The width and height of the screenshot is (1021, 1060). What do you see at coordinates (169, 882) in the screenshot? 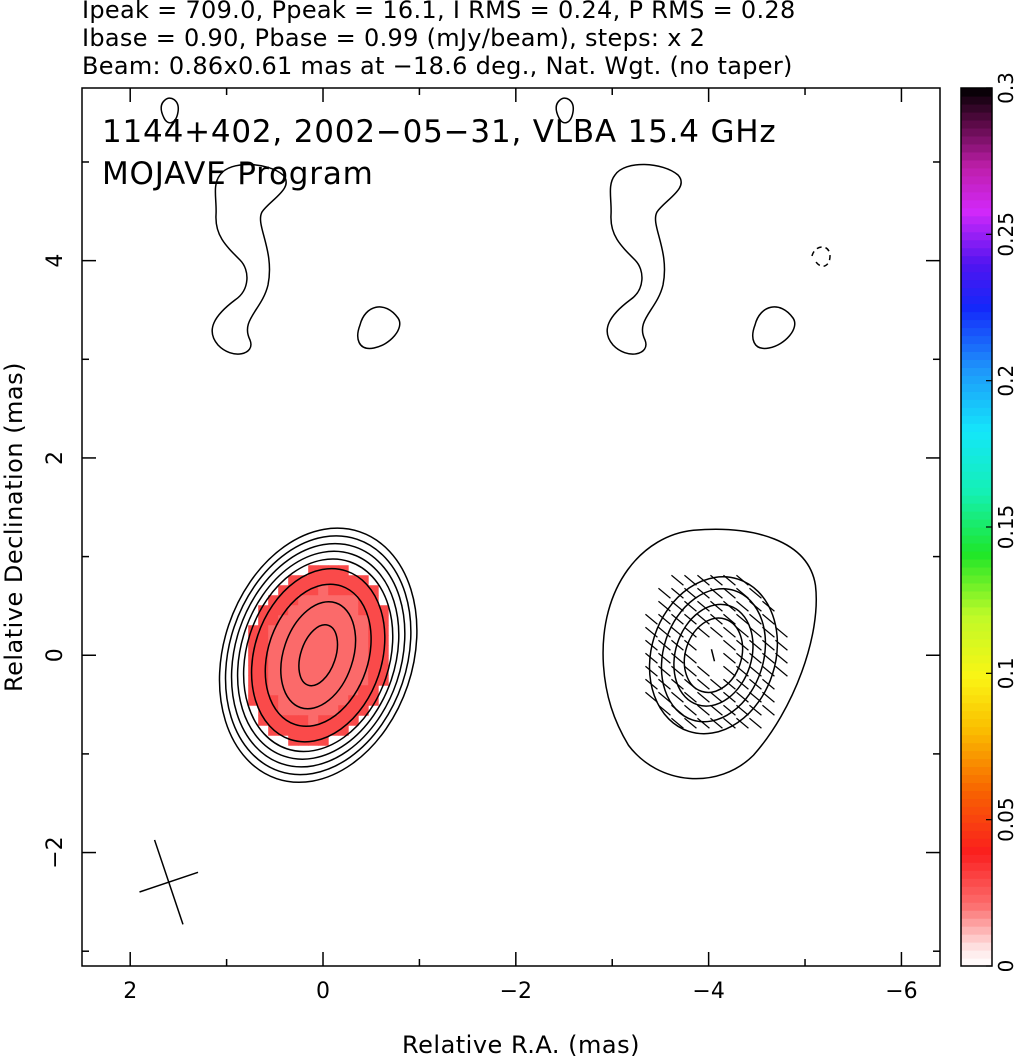
I see `beam-minor-axis` at bounding box center [169, 882].